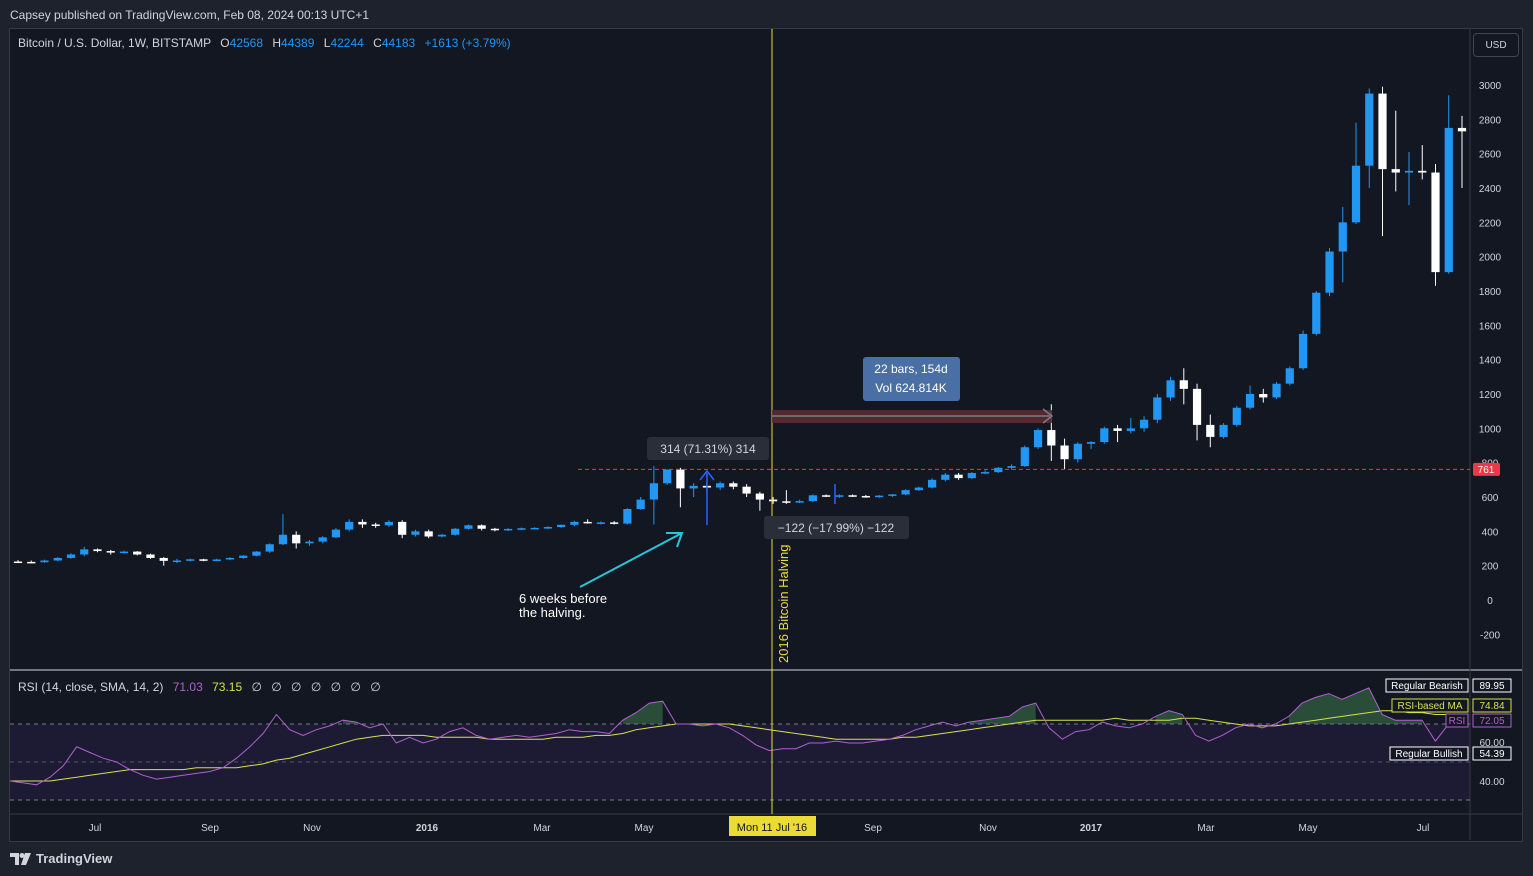 This screenshot has height=876, width=1533. I want to click on date-range-info-box, so click(911, 379).